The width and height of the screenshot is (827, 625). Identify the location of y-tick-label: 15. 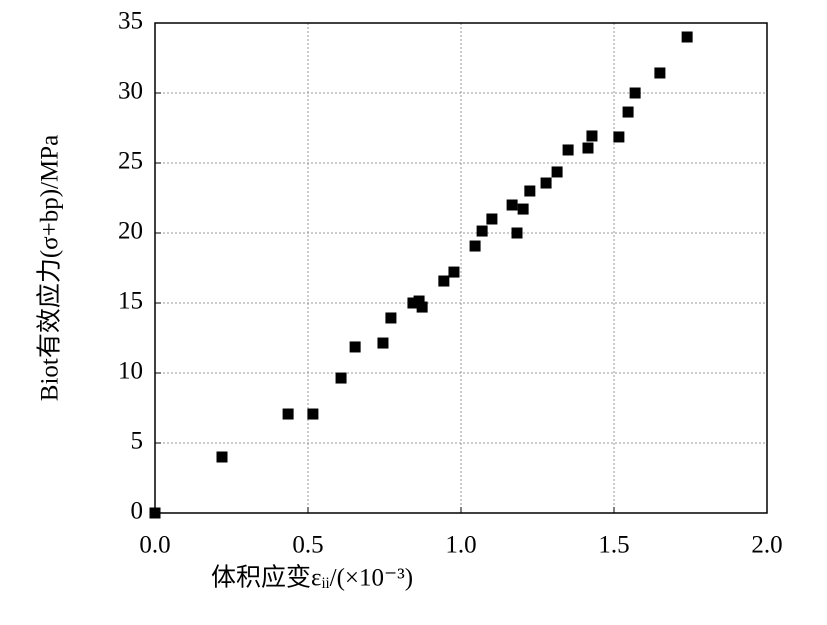
(130, 301).